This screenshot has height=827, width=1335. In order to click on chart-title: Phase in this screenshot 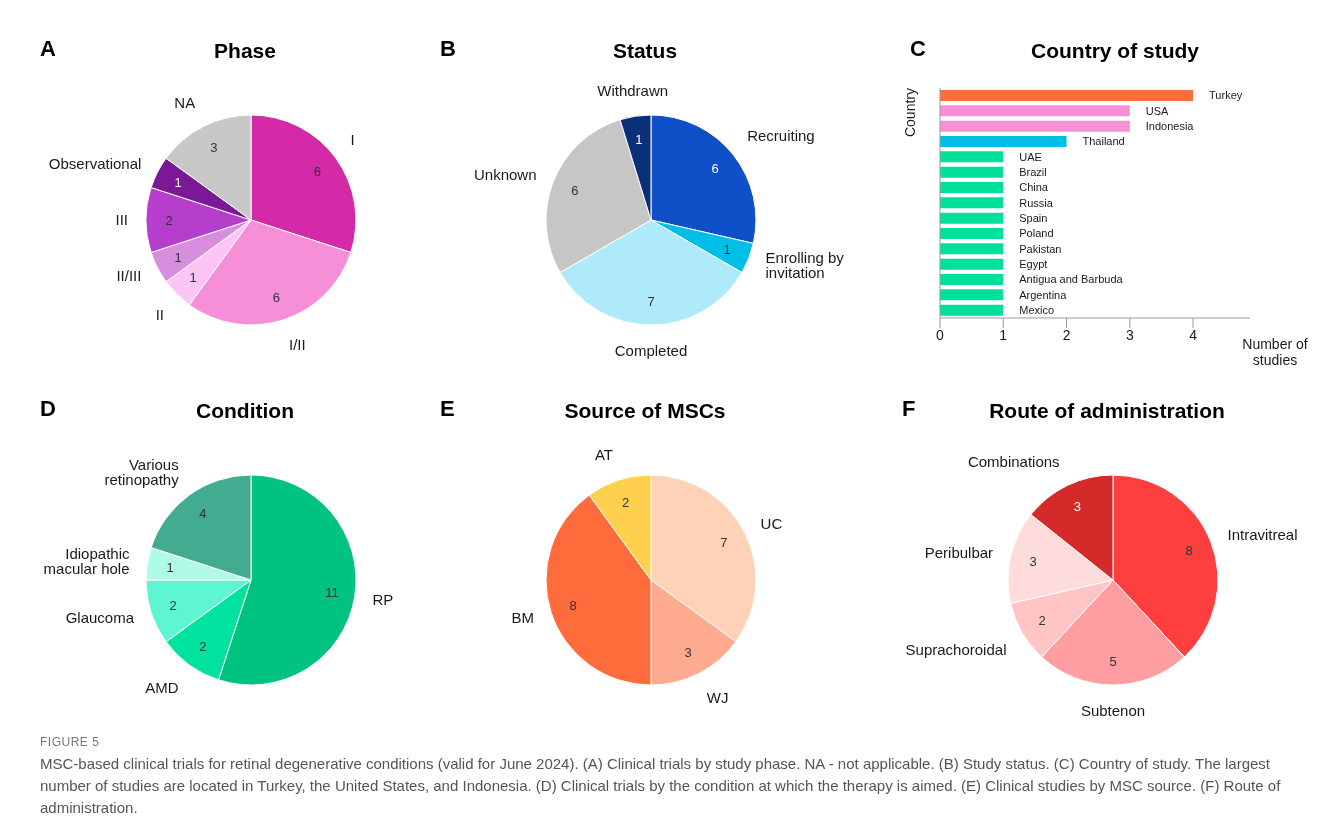, I will do `click(245, 50)`.